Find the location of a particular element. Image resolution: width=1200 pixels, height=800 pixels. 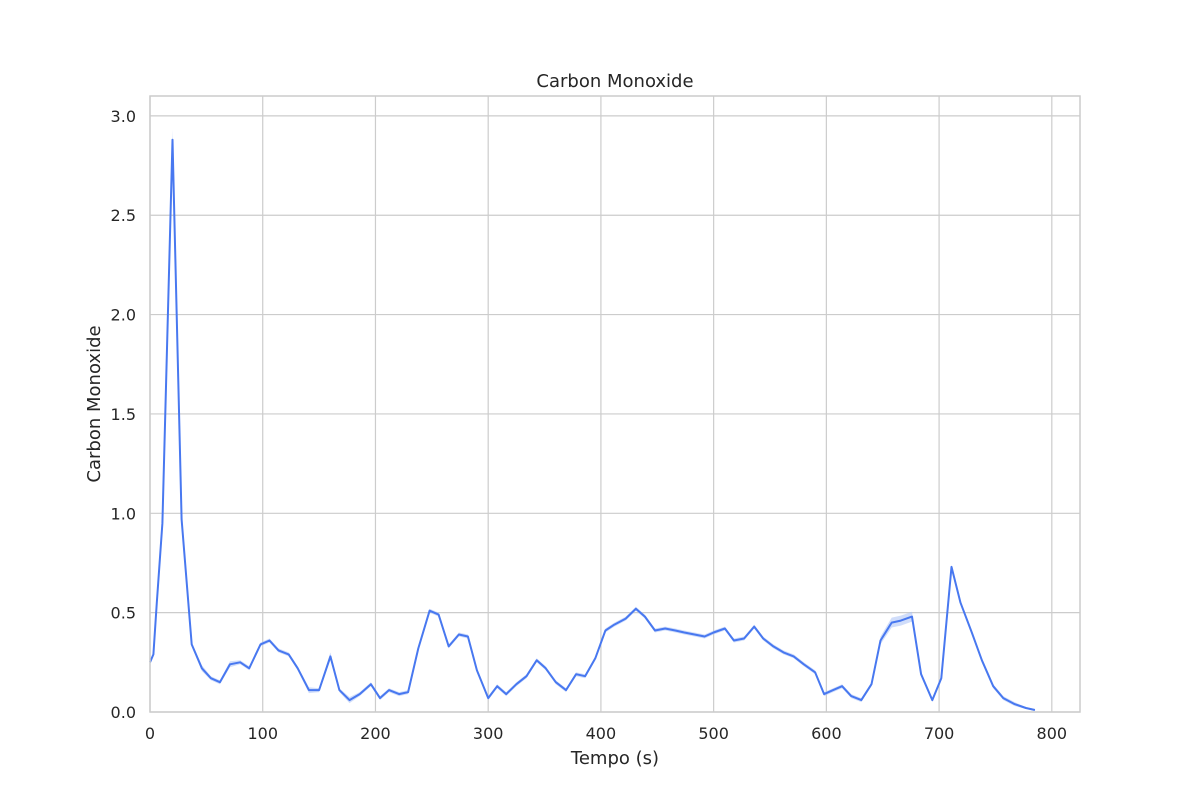

y-tick-label: 1.5 is located at coordinates (123, 414).